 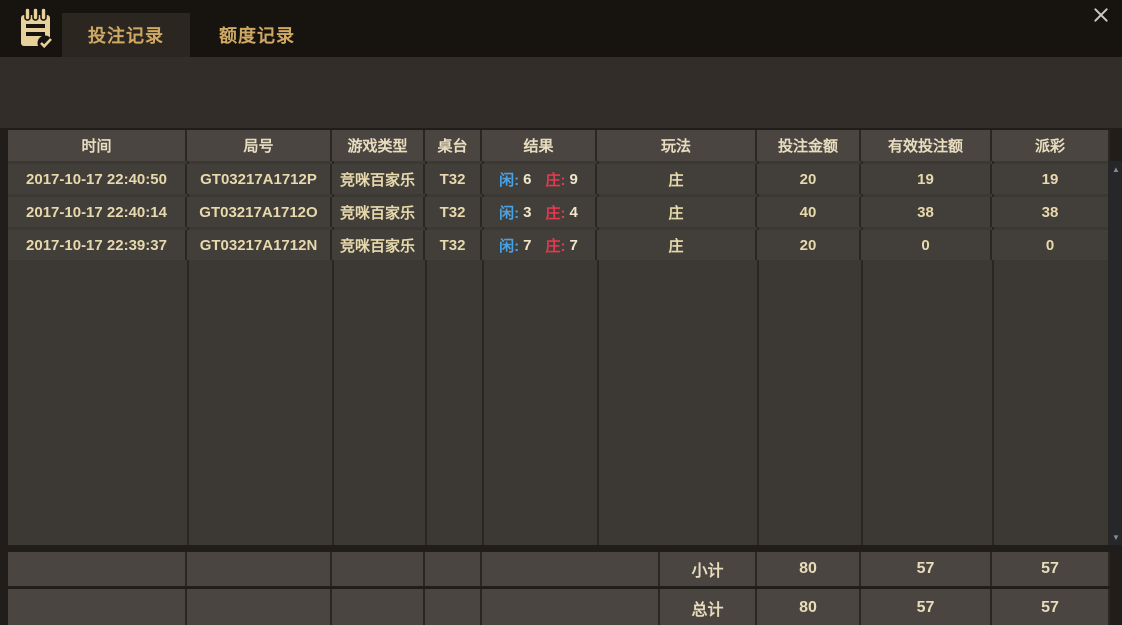 I want to click on cell-valid-bet: 19, so click(x=926, y=179).